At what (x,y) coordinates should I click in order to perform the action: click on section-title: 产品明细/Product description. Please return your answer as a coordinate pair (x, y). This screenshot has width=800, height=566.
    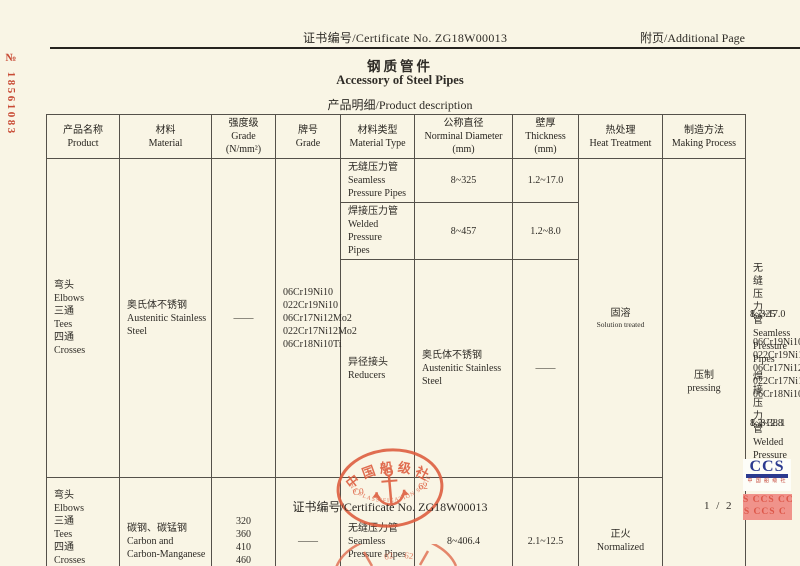
    Looking at the image, I should click on (400, 105).